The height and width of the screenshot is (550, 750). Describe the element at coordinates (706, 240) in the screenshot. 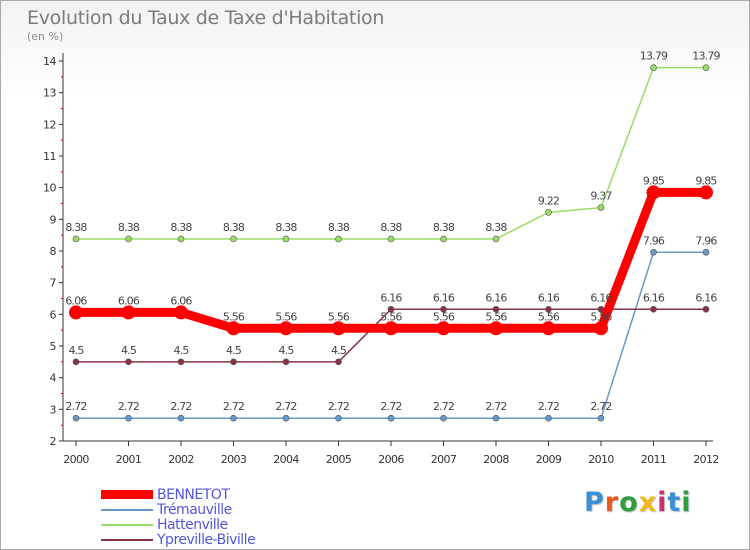

I see `data-label: 7.96` at that location.